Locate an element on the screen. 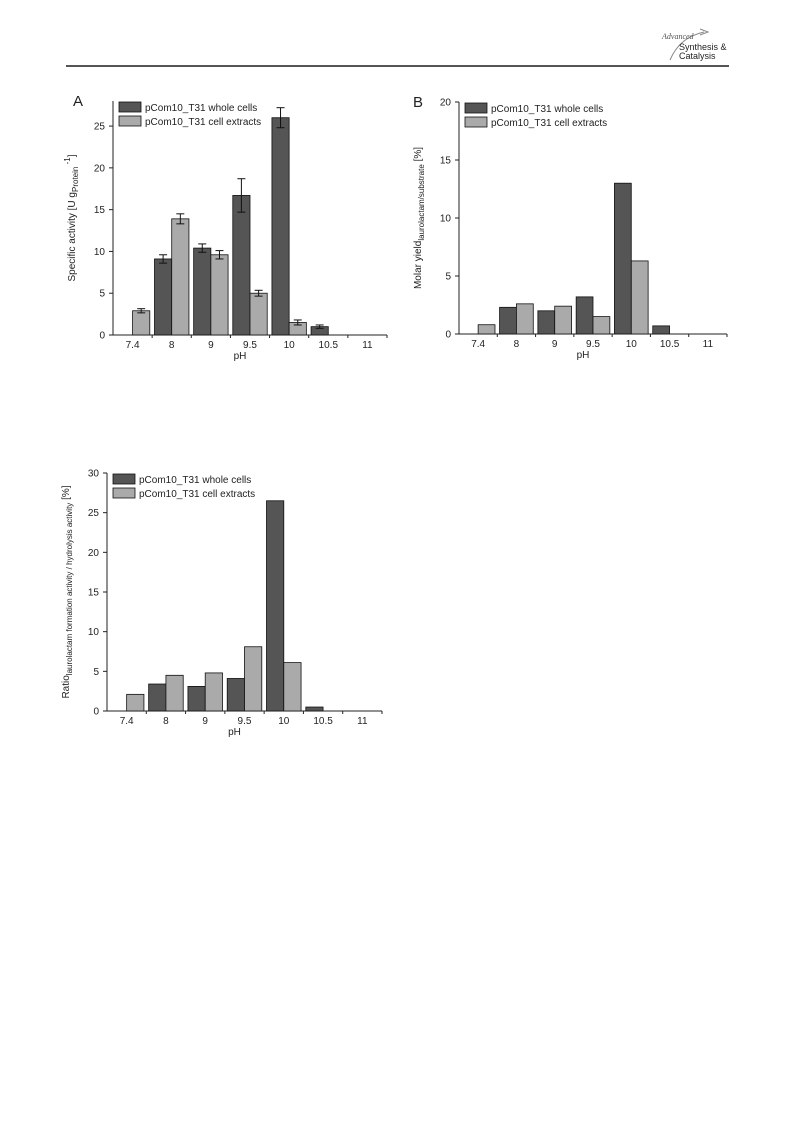 The width and height of the screenshot is (793, 1121). logo-swoosh-icon is located at coordinates (689, 44).